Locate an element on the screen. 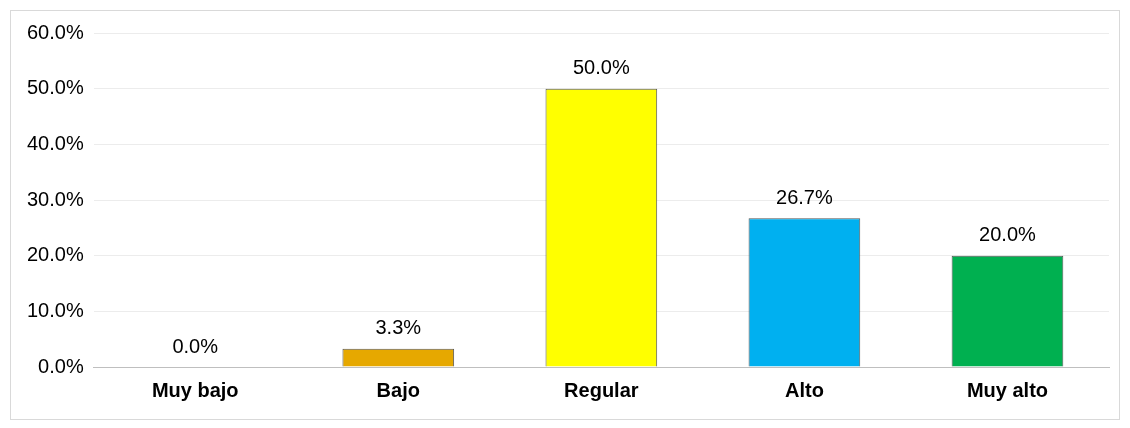 This screenshot has width=1130, height=428. y-tick-label: 10.0% is located at coordinates (55, 309).